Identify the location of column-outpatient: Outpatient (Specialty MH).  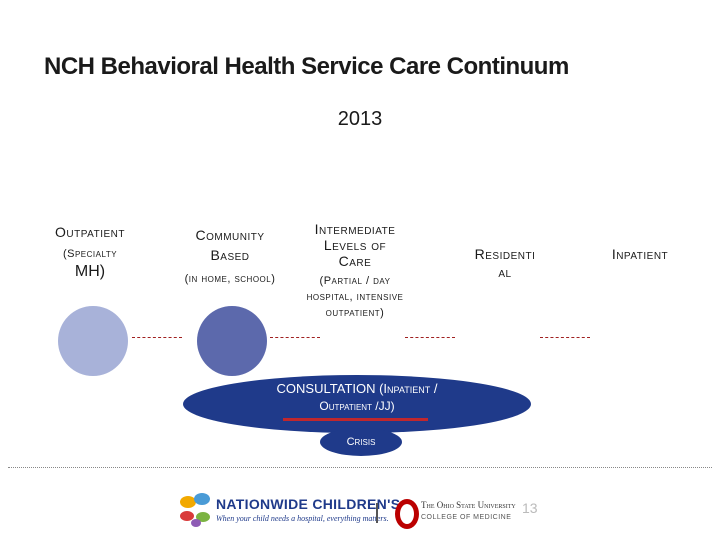
(90, 252).